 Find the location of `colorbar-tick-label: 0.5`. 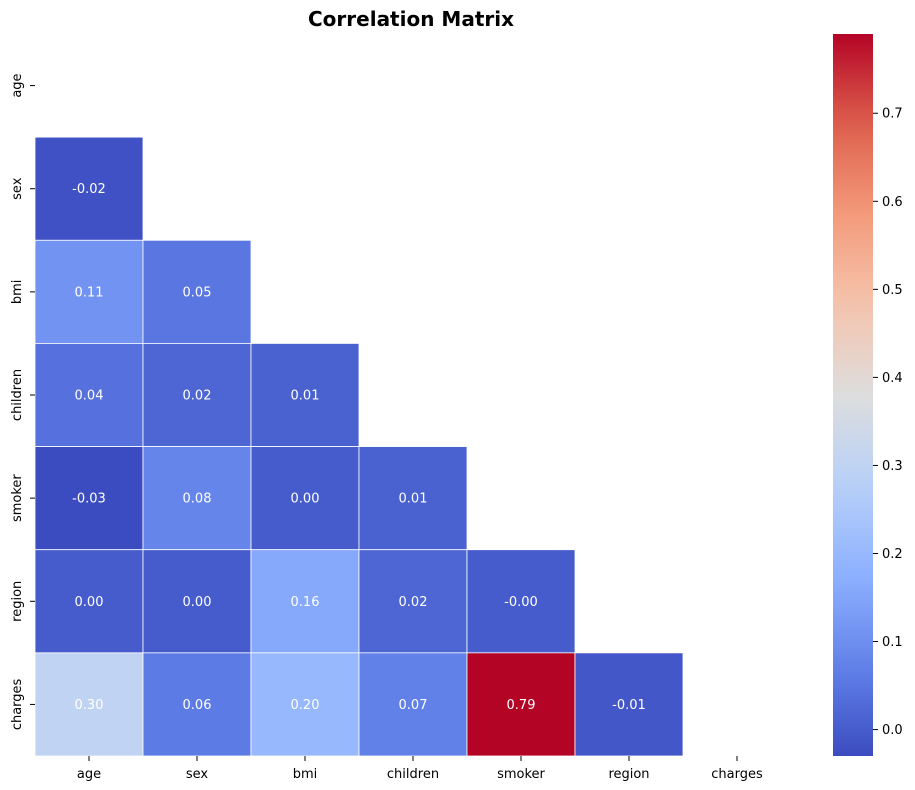

colorbar-tick-label: 0.5 is located at coordinates (892, 290).